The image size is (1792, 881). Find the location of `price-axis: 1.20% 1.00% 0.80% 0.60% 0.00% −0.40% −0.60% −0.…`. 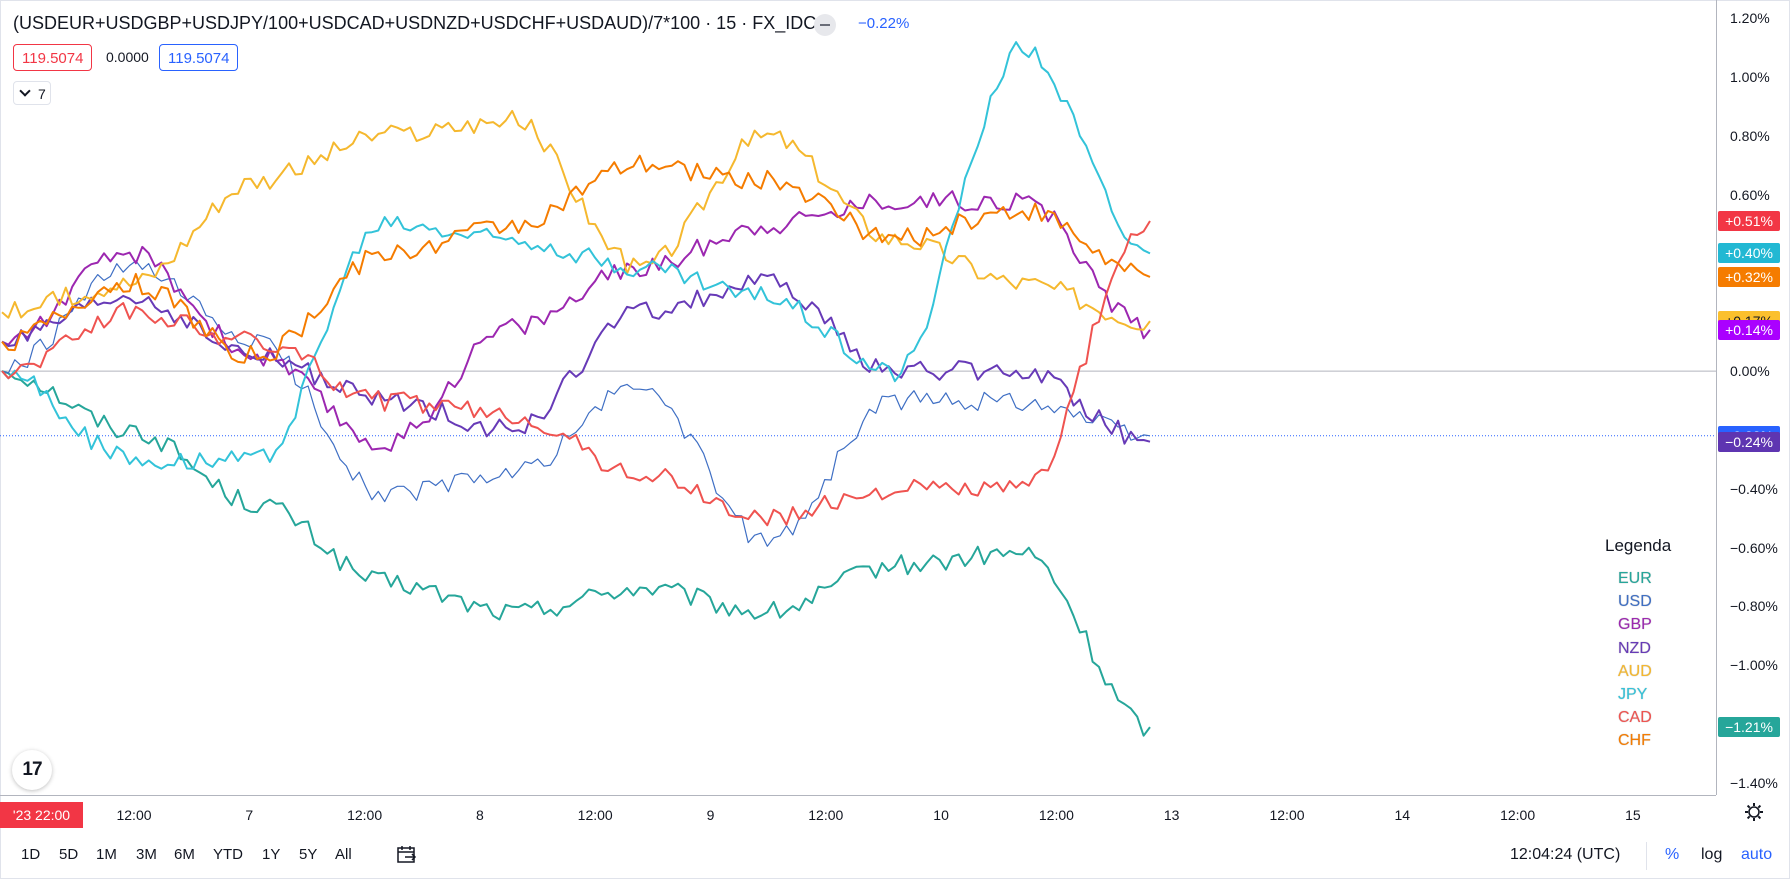

price-axis: 1.20% 1.00% 0.80% 0.60% 0.00% −0.40% −0.60% −0.… is located at coordinates (1754, 397).